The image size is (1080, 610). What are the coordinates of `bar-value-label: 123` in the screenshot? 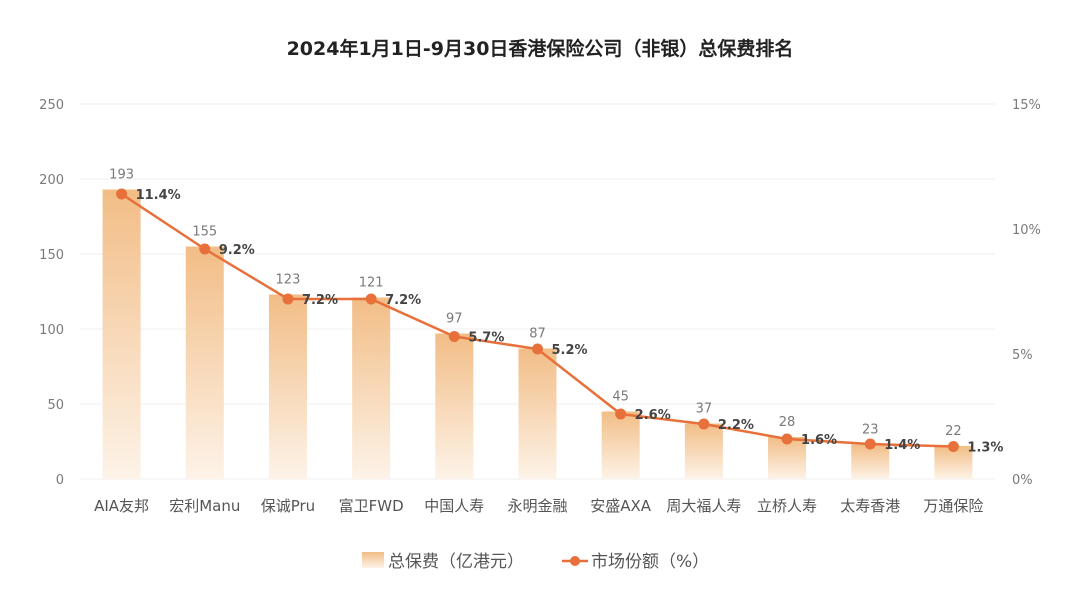 It's located at (288, 280).